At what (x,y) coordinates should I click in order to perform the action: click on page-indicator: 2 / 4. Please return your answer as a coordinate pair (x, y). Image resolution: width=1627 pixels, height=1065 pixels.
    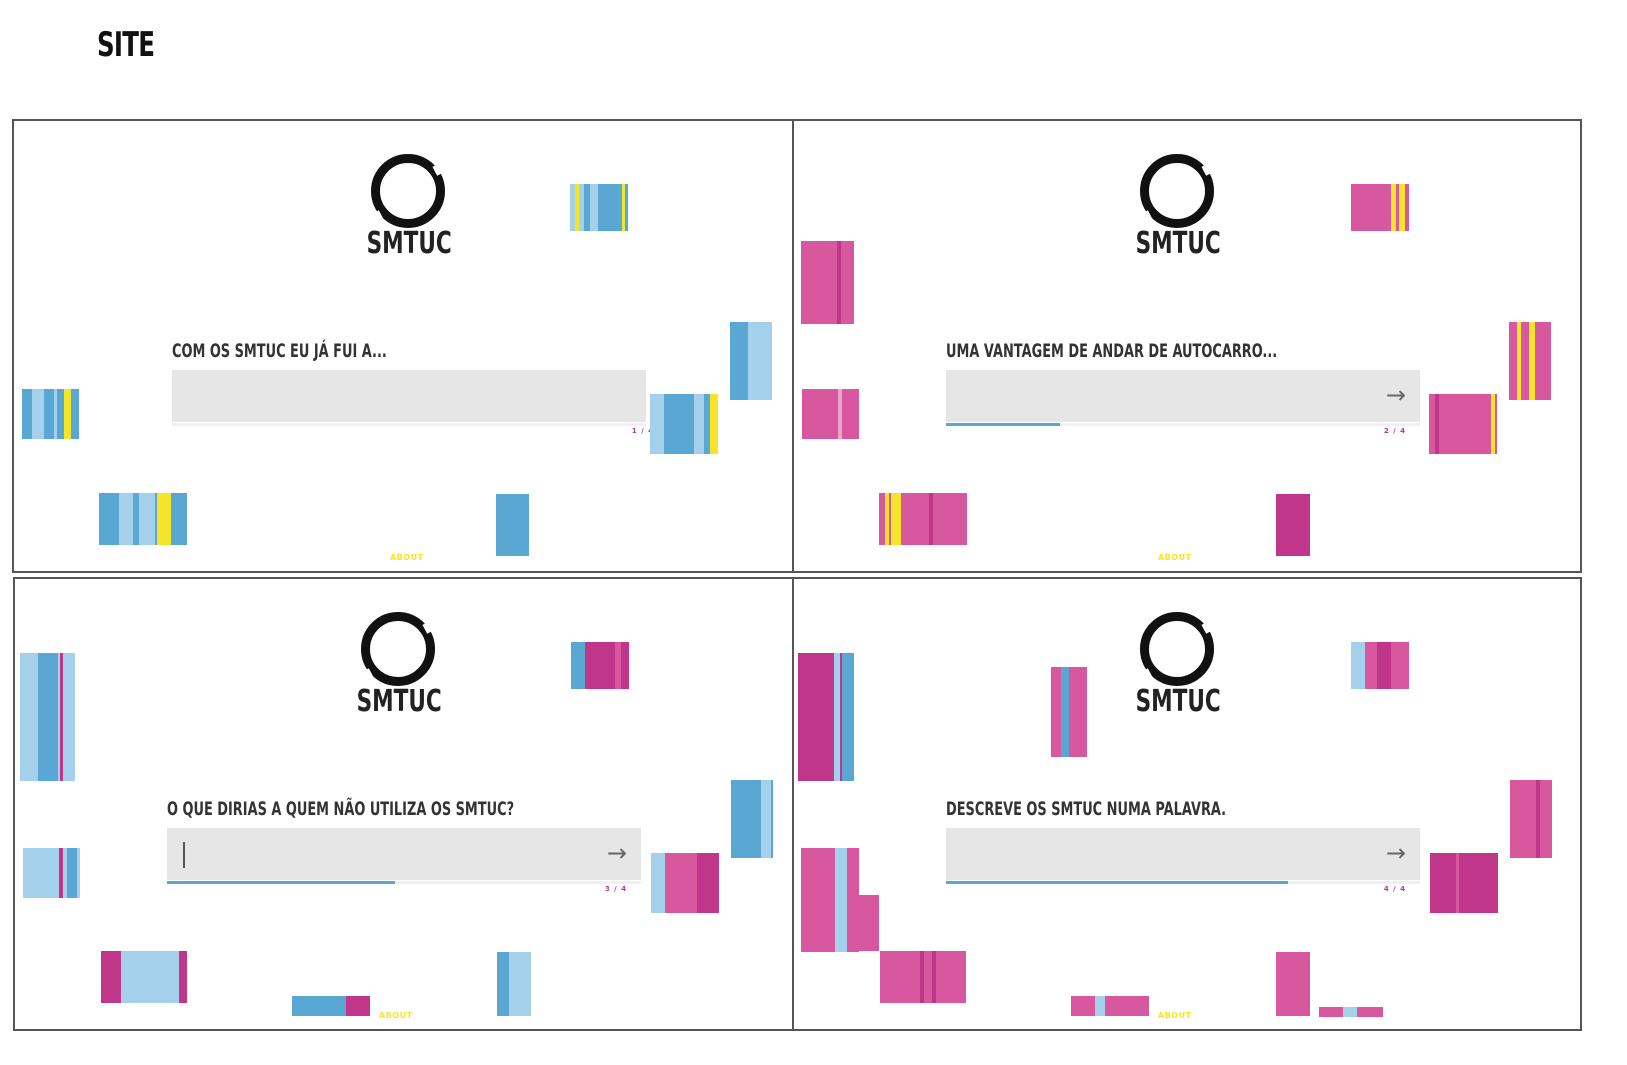
    Looking at the image, I should click on (1394, 431).